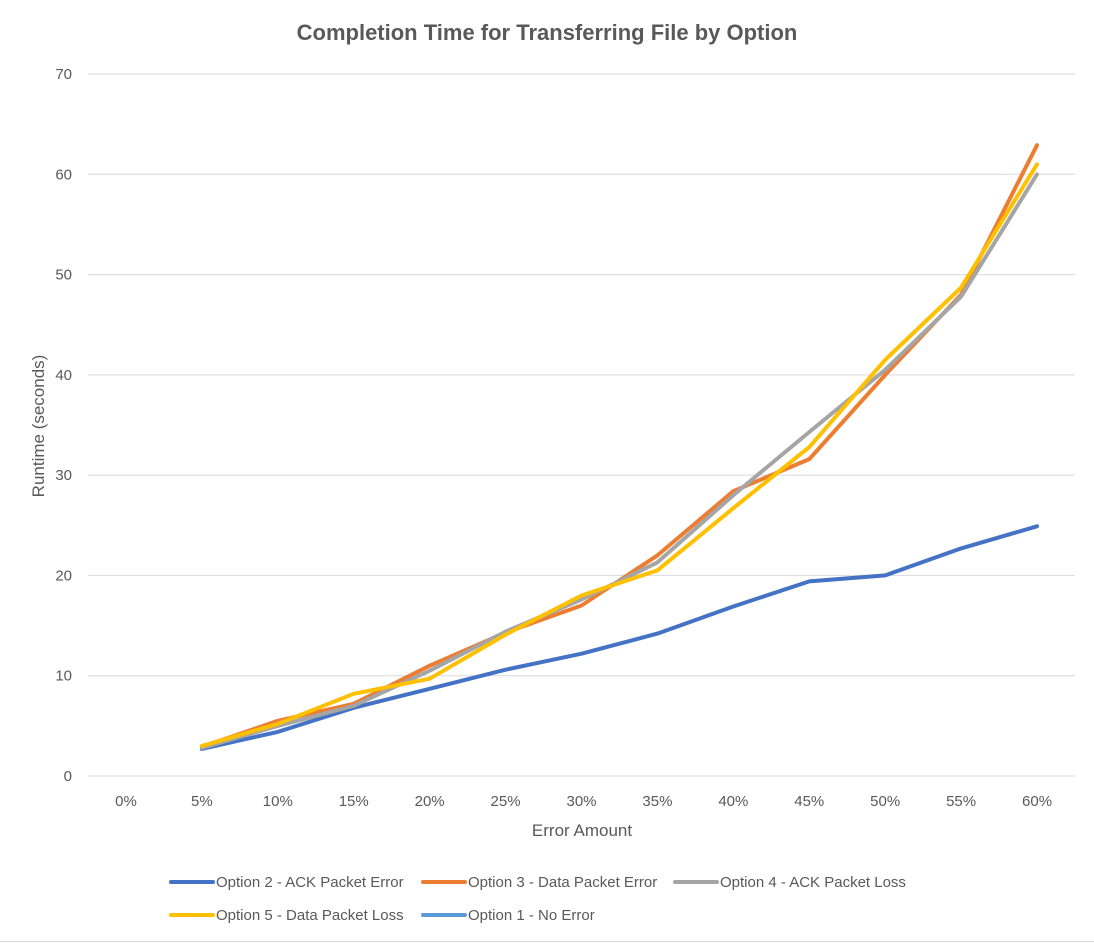 This screenshot has width=1094, height=951. I want to click on y-tick-label: 30, so click(63, 475).